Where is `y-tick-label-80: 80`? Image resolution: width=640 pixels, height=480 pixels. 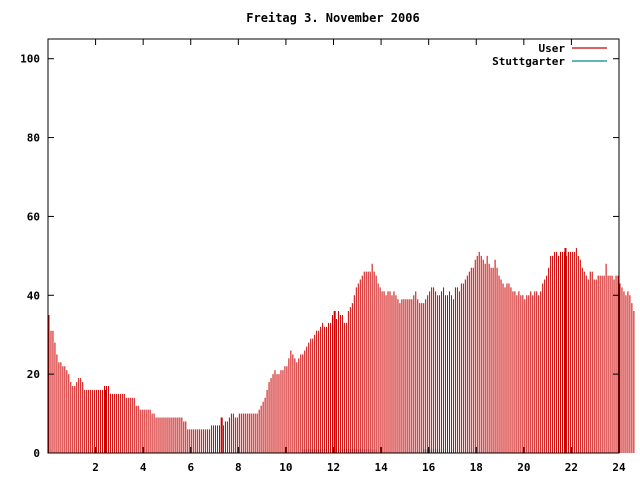 y-tick-label-80: 80 is located at coordinates (33, 138).